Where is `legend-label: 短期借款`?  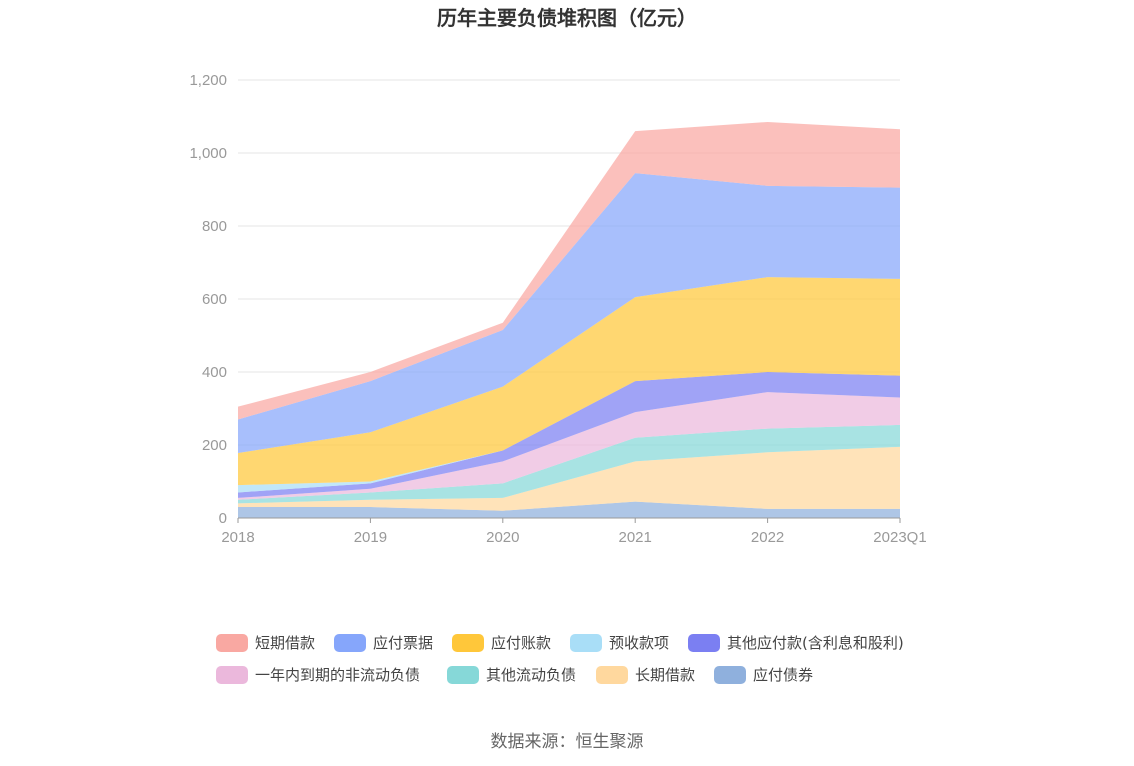 legend-label: 短期借款 is located at coordinates (285, 643).